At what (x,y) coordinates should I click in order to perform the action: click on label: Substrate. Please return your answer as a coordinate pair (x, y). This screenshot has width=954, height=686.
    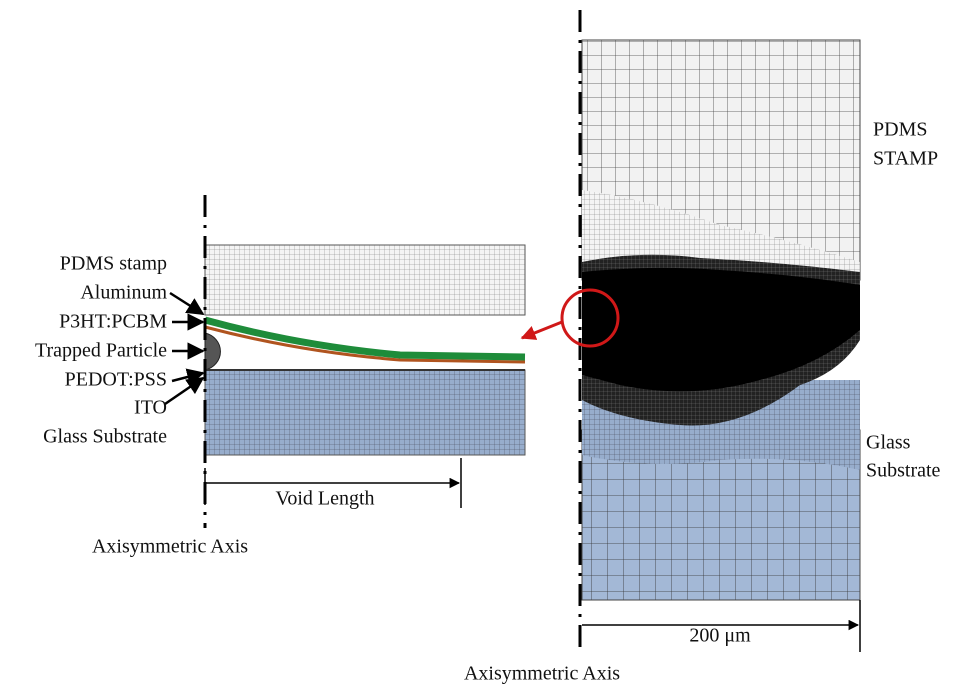
    Looking at the image, I should click on (903, 471).